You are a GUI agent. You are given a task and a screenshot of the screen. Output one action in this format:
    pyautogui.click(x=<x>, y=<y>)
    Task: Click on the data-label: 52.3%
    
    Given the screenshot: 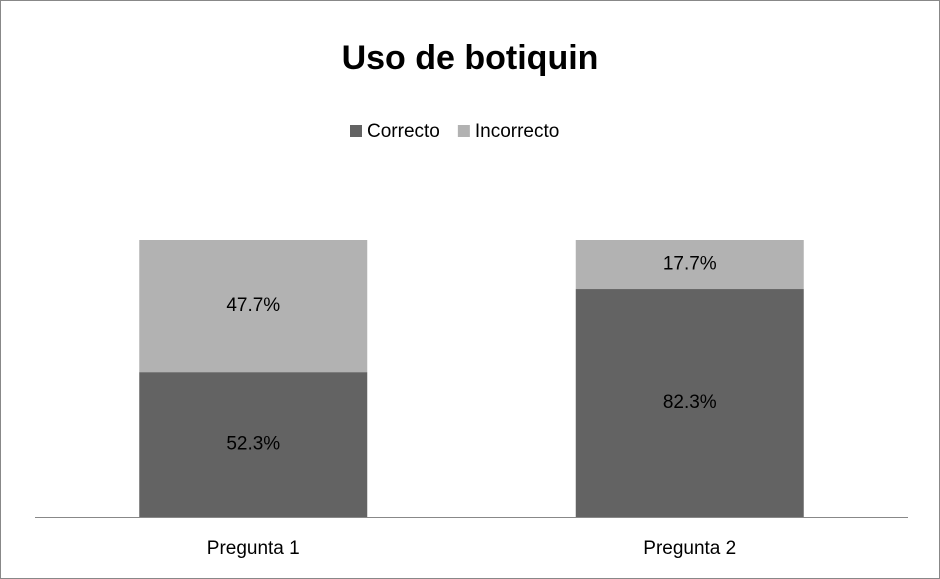 What is the action you would take?
    pyautogui.click(x=253, y=444)
    